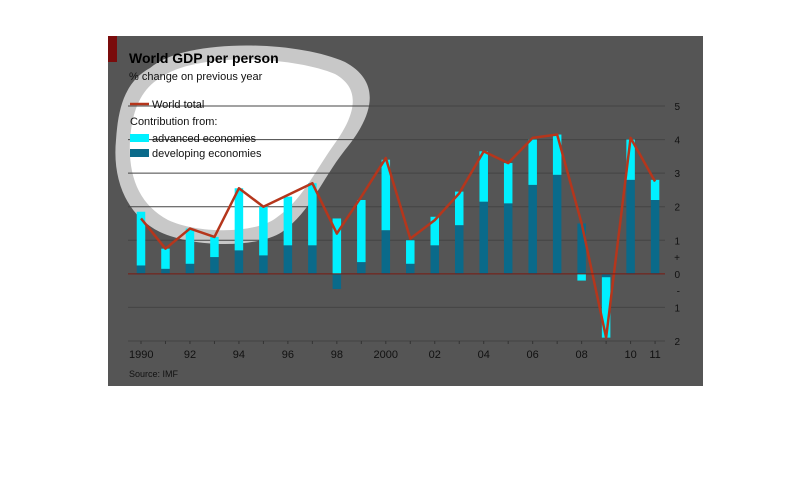  What do you see at coordinates (677, 275) in the screenshot?
I see `y-tick-label: 0` at bounding box center [677, 275].